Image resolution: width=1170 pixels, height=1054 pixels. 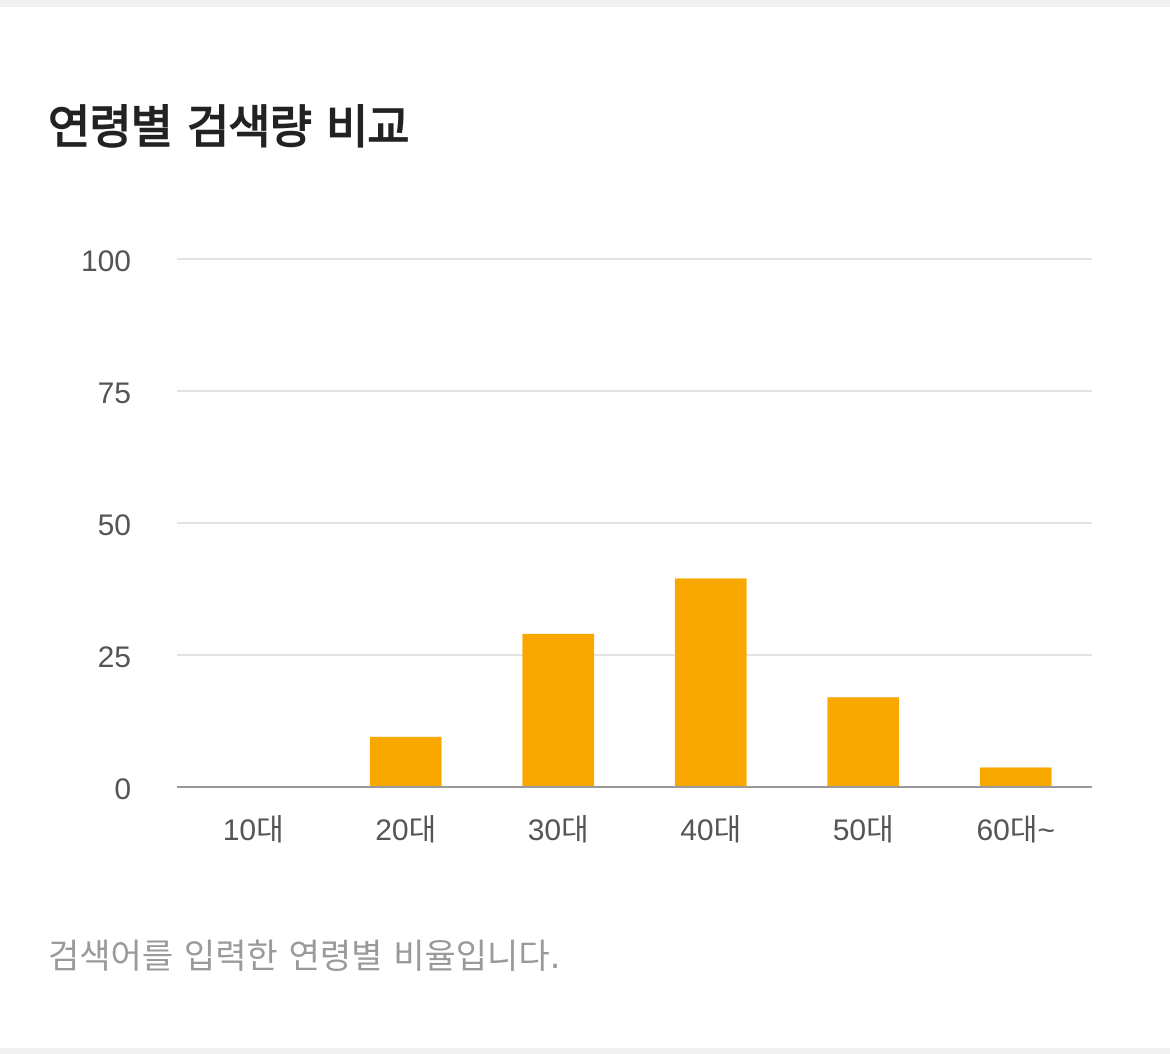 I want to click on bar-60대~, so click(x=1015, y=777).